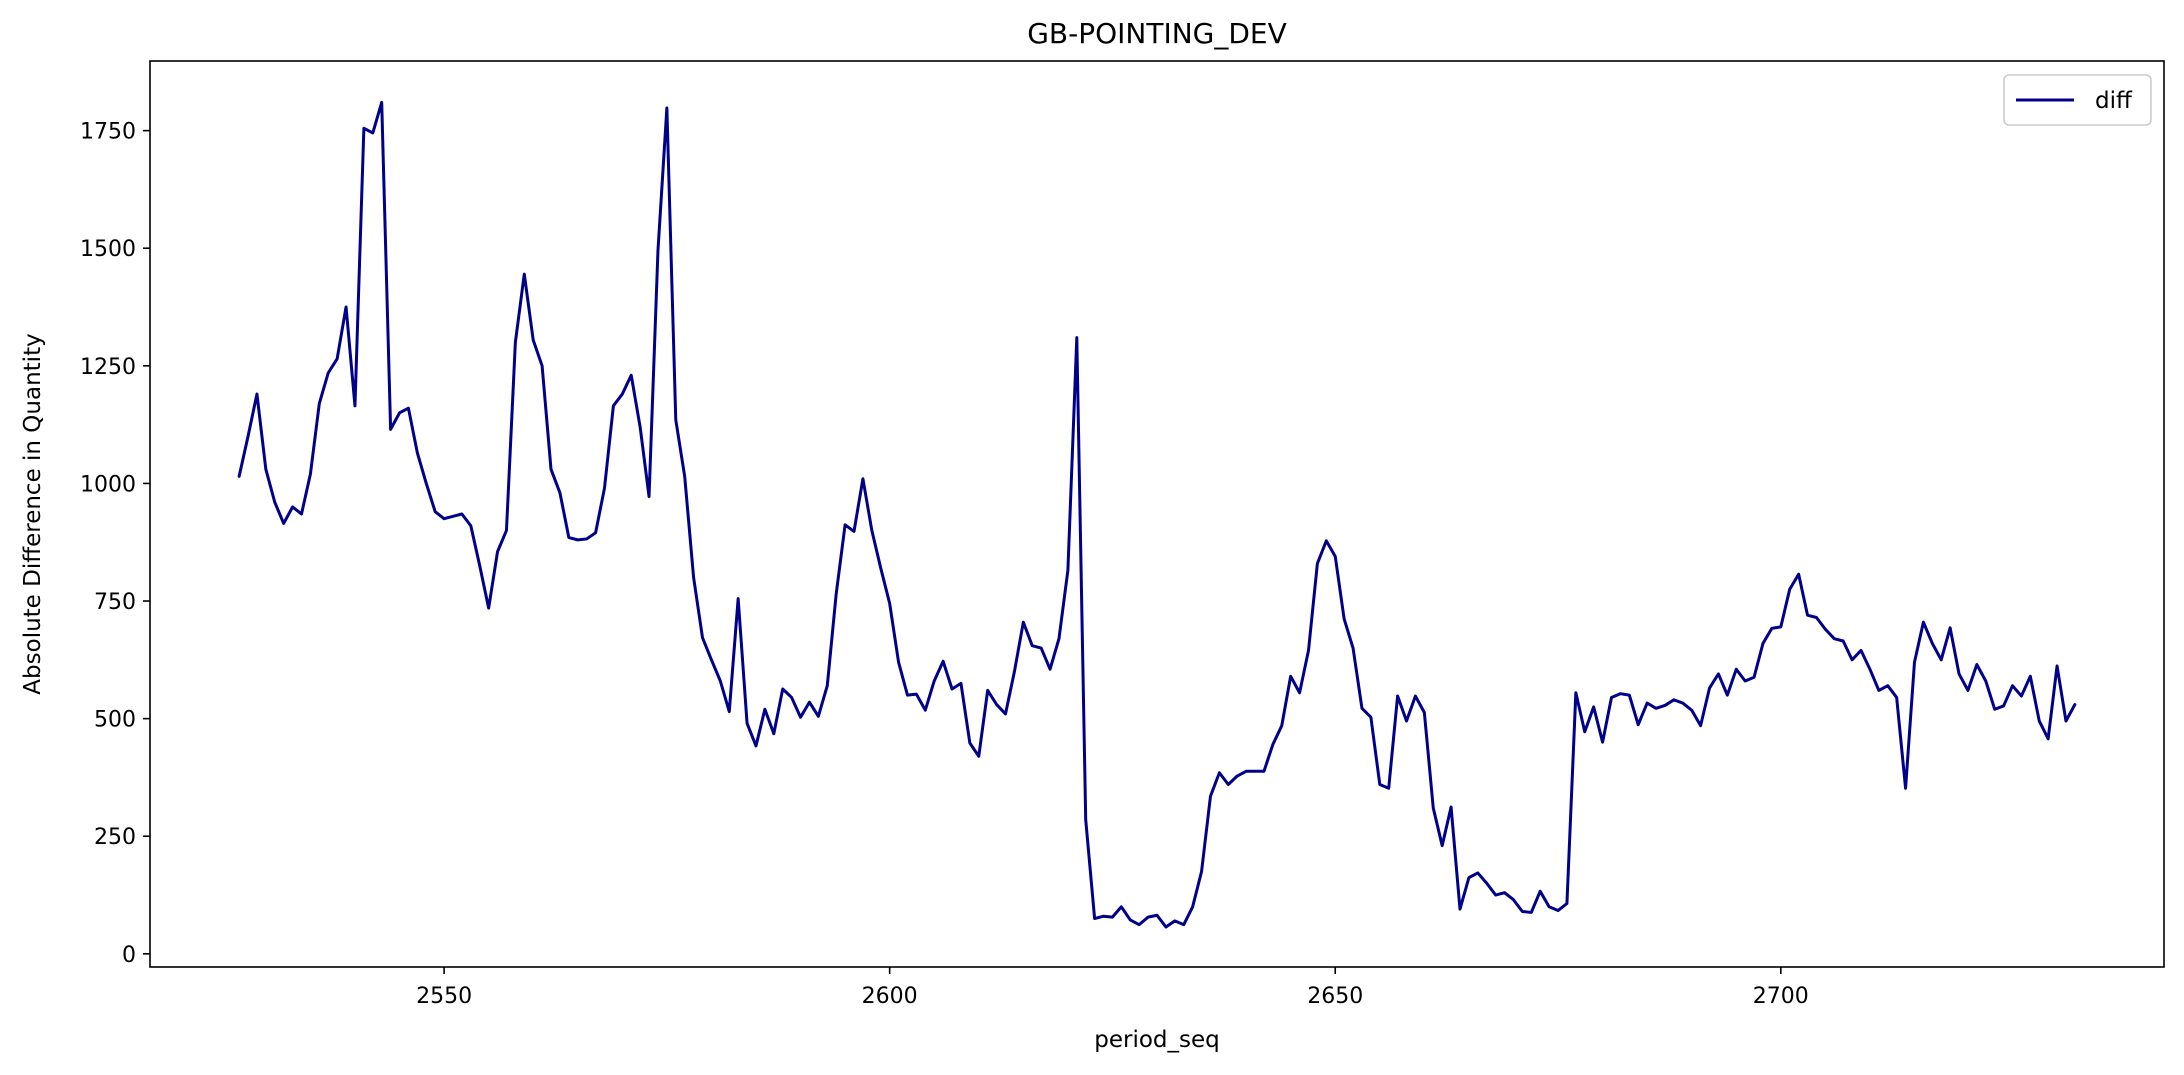 Image resolution: width=2184 pixels, height=1075 pixels. I want to click on y-tick-label: 1750, so click(108, 132).